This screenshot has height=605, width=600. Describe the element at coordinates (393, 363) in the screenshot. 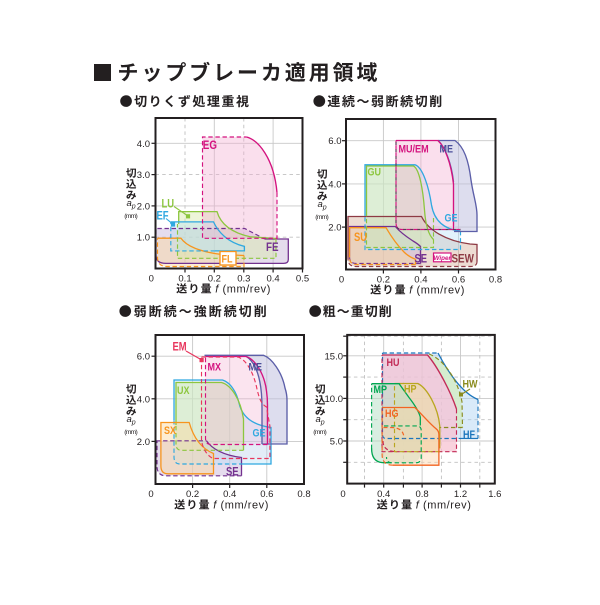

I see `svg-text: HU` at that location.